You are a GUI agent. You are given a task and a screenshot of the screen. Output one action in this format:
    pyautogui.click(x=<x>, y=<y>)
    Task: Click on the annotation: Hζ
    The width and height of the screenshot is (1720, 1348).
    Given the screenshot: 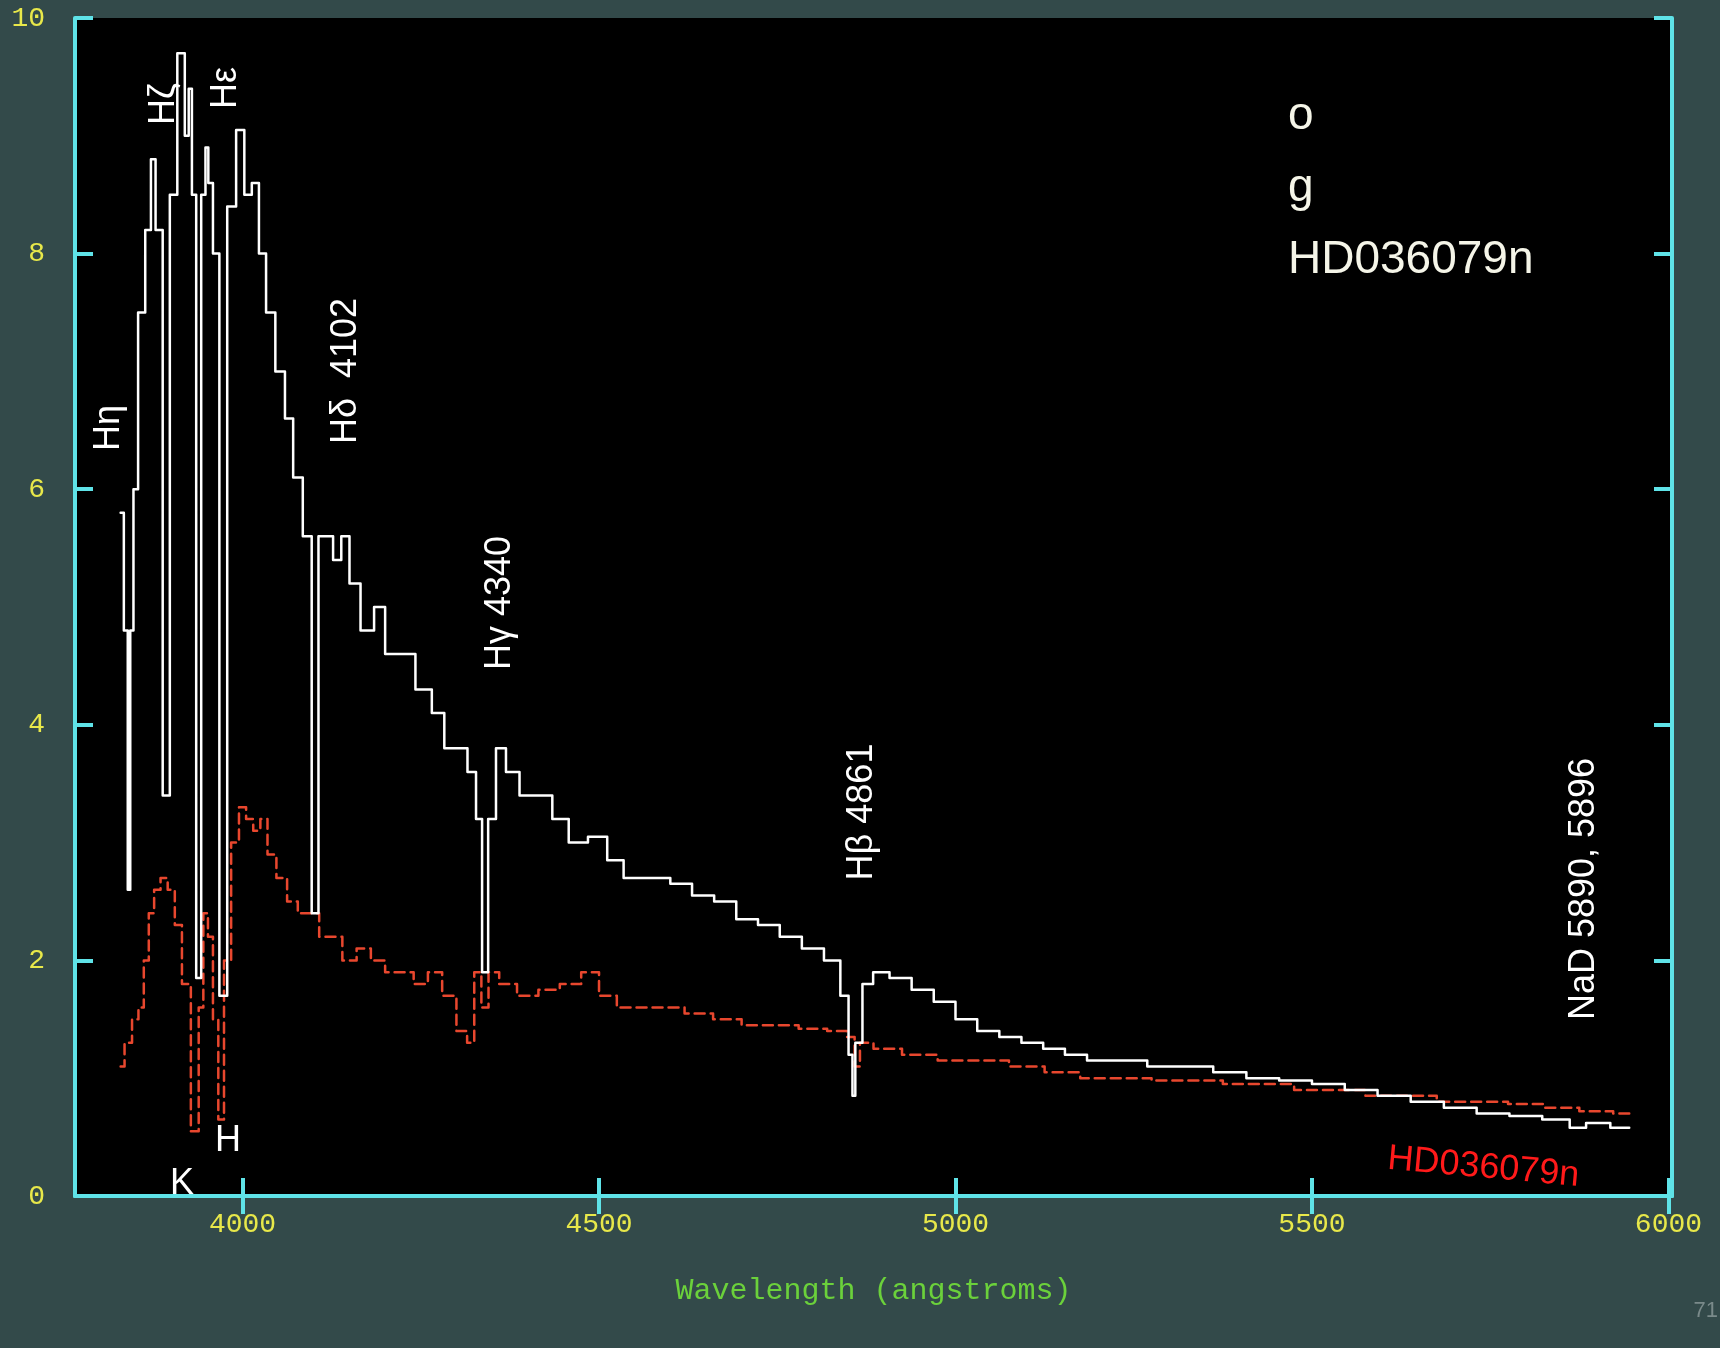 What is the action you would take?
    pyautogui.click(x=161, y=103)
    